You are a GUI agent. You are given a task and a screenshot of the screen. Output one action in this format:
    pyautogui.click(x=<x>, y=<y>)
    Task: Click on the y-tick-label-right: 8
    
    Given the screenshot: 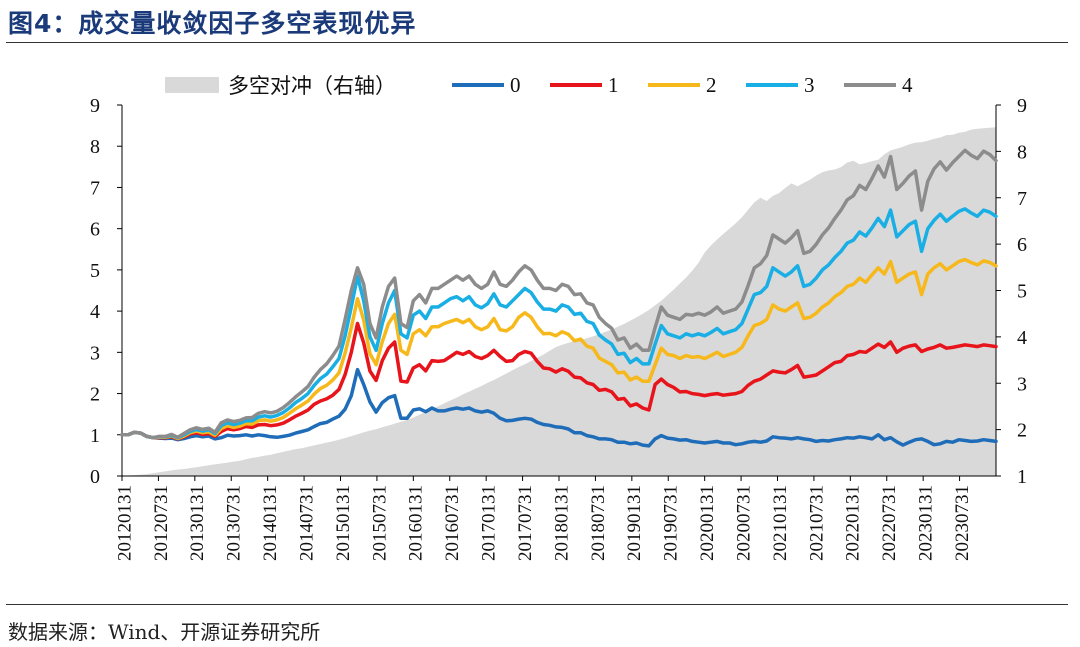 What is the action you would take?
    pyautogui.click(x=1022, y=152)
    